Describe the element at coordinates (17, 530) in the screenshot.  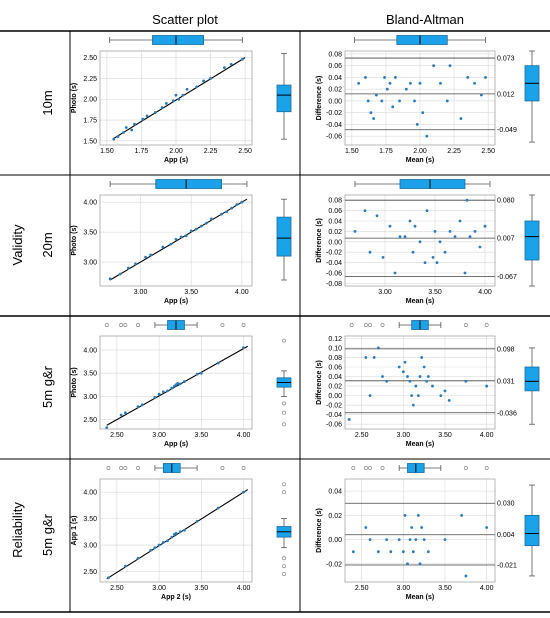
I see `group-label-reliability: Reliability` at that location.